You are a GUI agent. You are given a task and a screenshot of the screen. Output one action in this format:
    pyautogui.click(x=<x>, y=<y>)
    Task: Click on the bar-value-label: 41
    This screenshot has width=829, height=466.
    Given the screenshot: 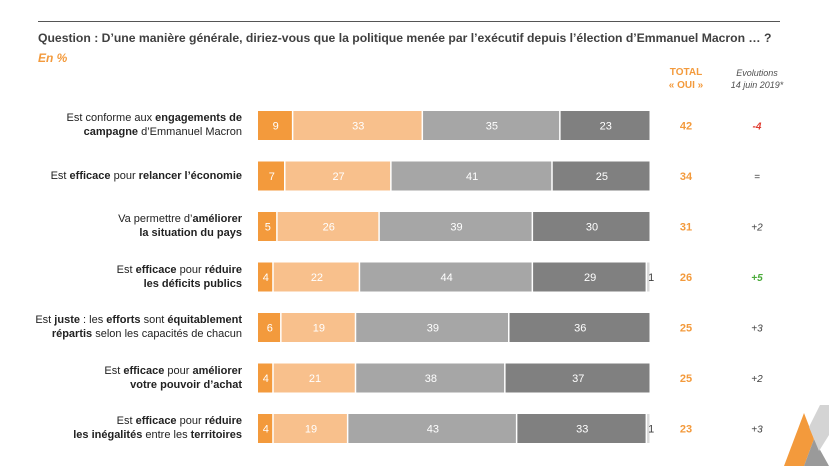 What is the action you would take?
    pyautogui.click(x=472, y=177)
    